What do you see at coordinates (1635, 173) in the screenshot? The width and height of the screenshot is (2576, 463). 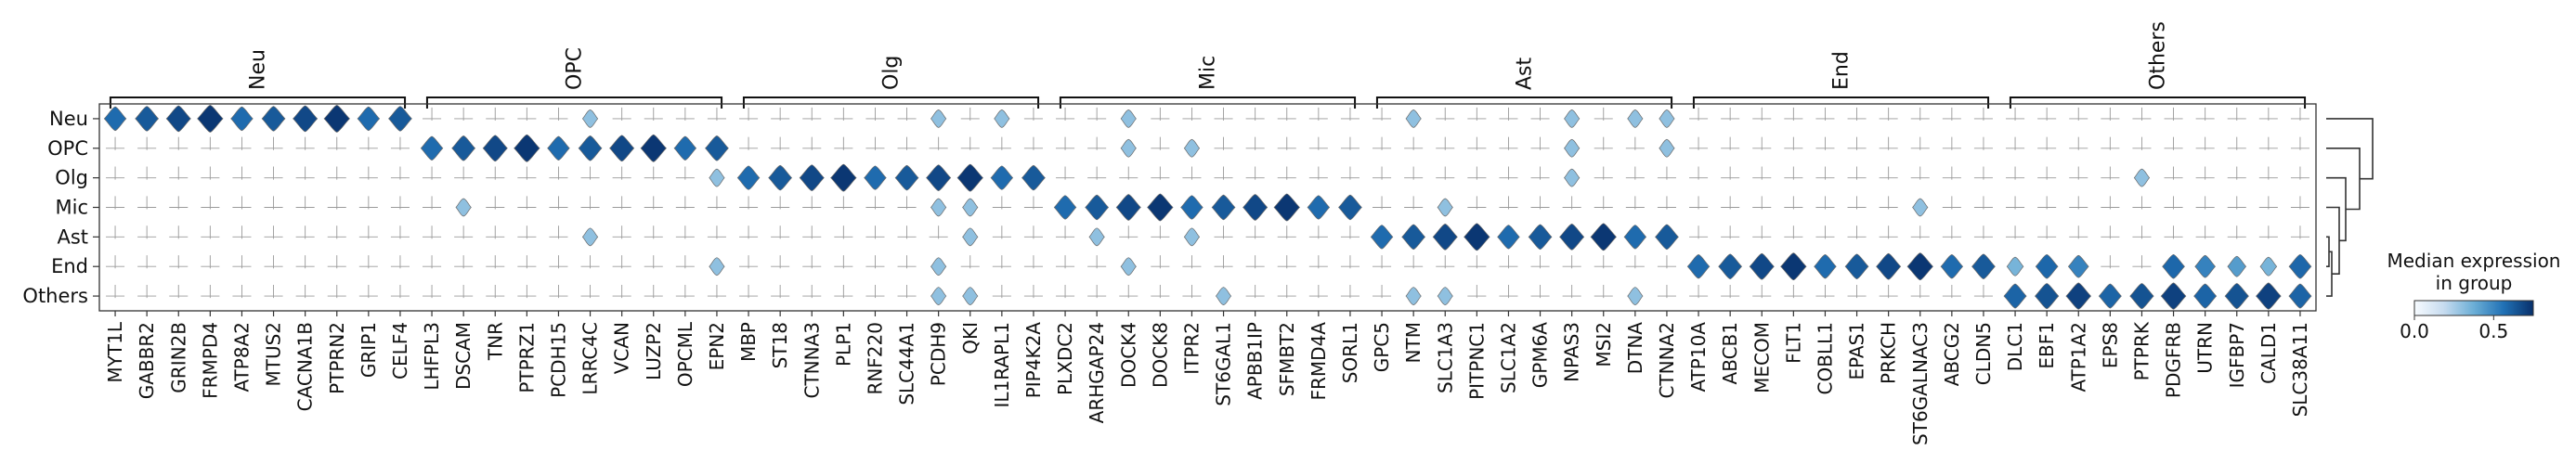 I see `violin-olg-dtna` at bounding box center [1635, 173].